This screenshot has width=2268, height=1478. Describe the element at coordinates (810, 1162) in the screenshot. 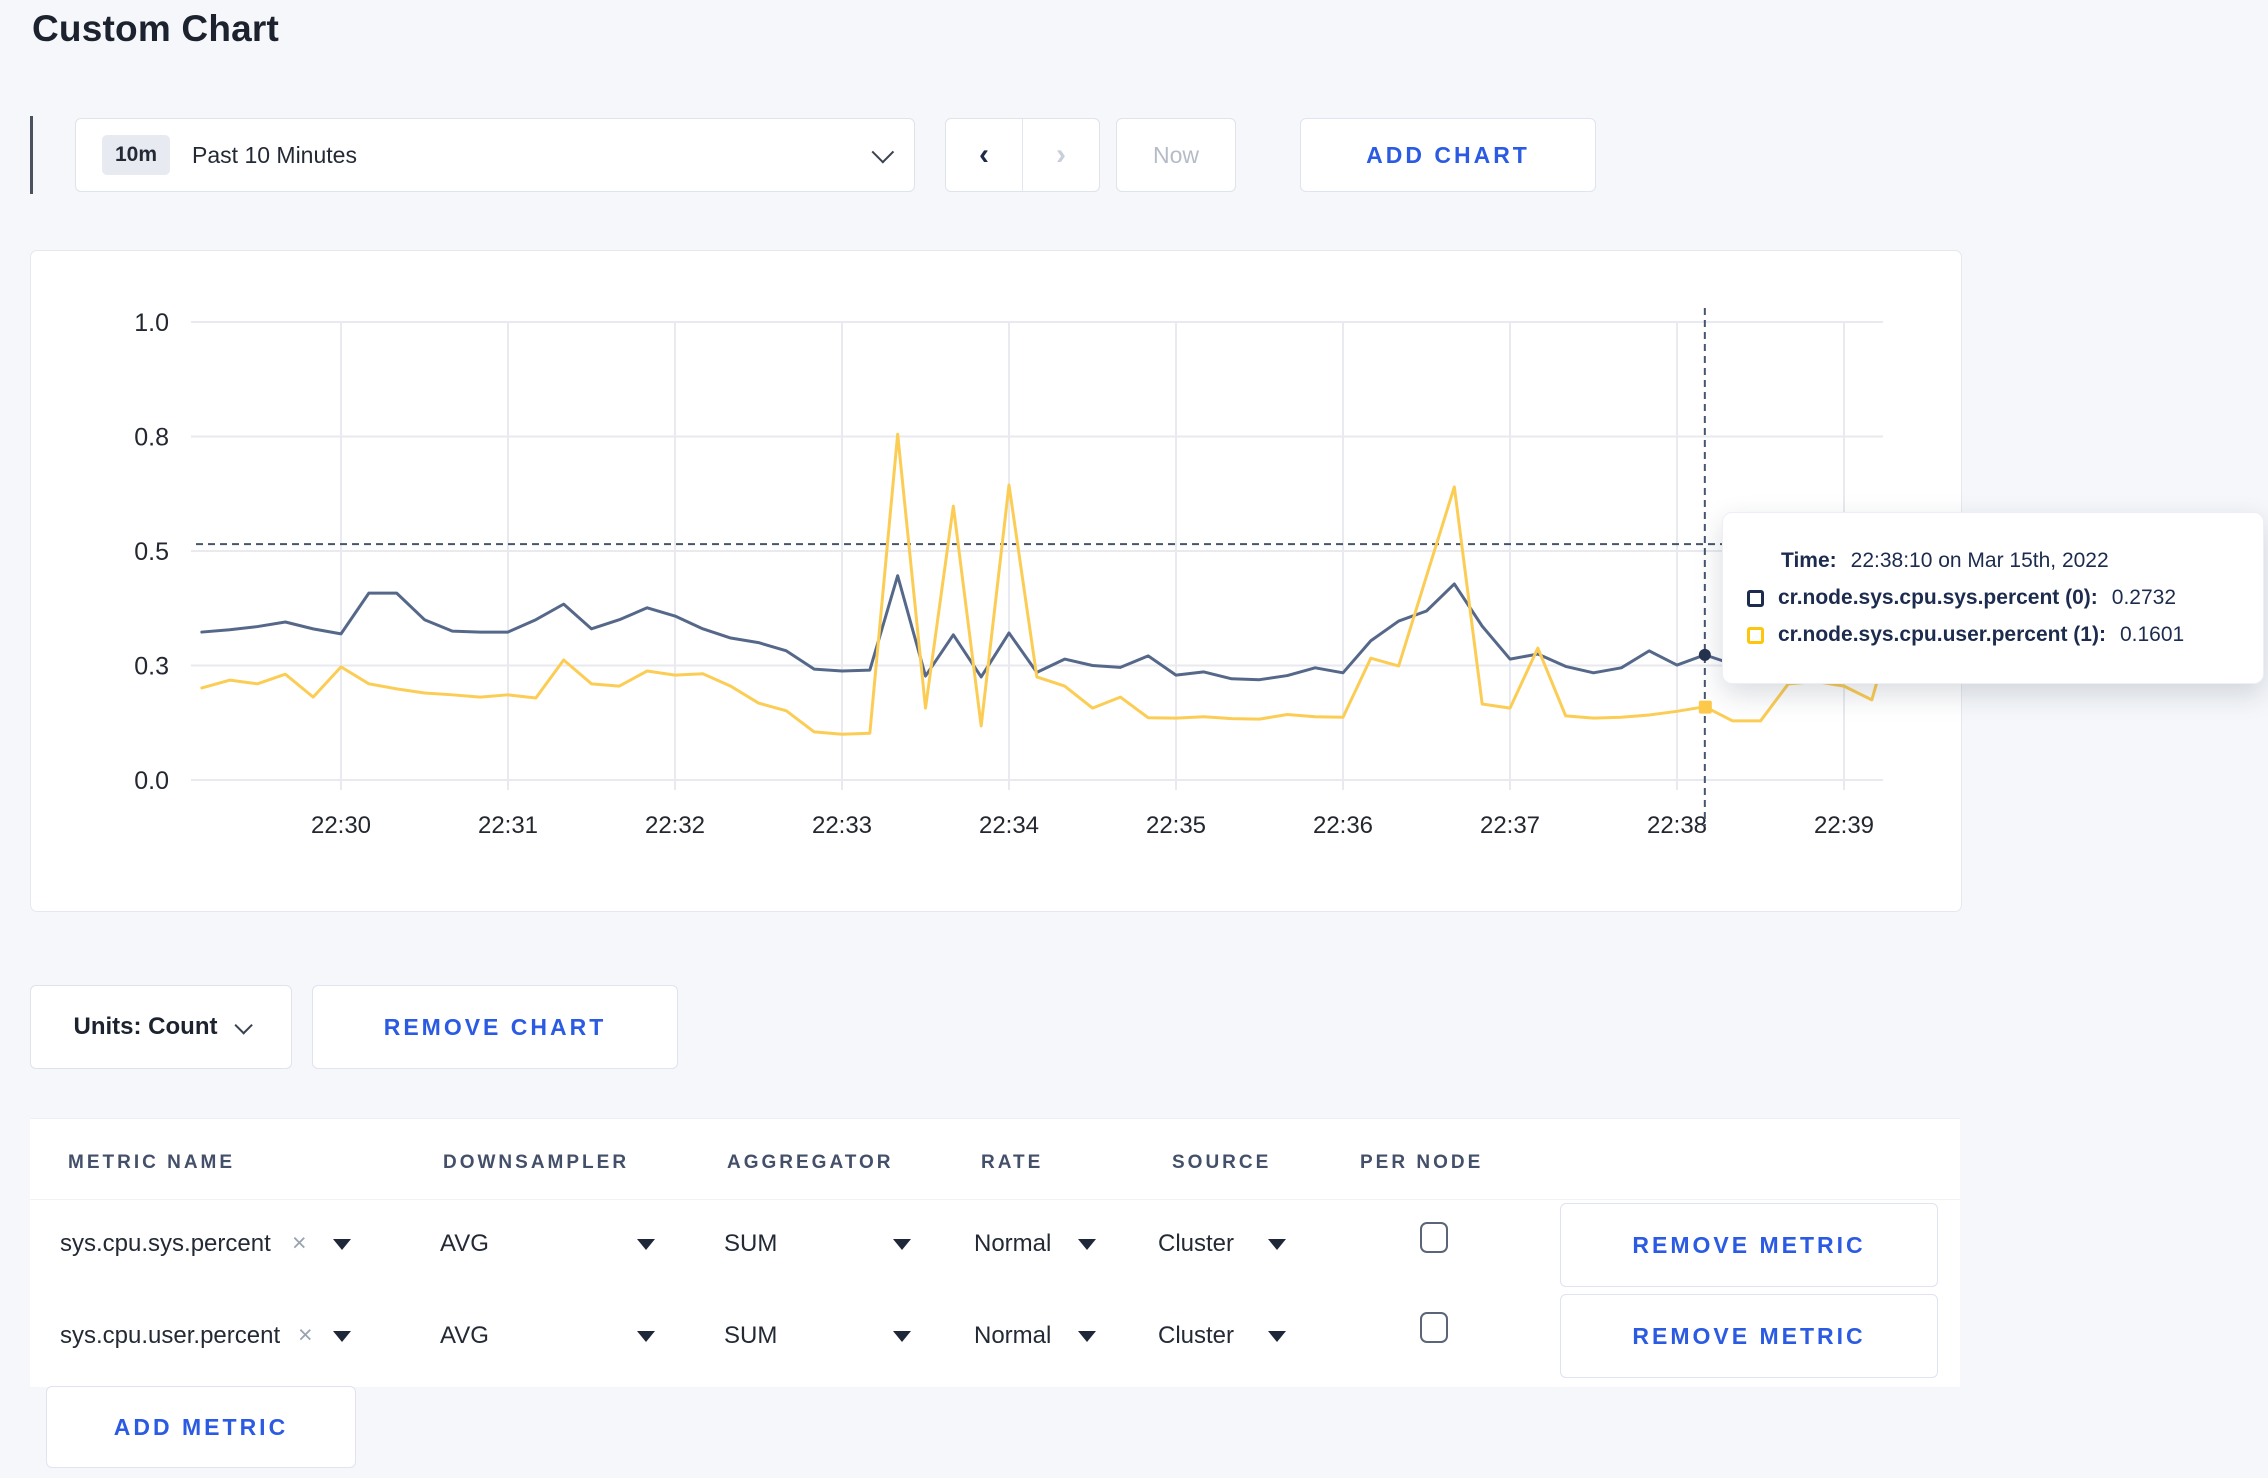

I see `col-header-aggregator: AGGREGATOR` at that location.